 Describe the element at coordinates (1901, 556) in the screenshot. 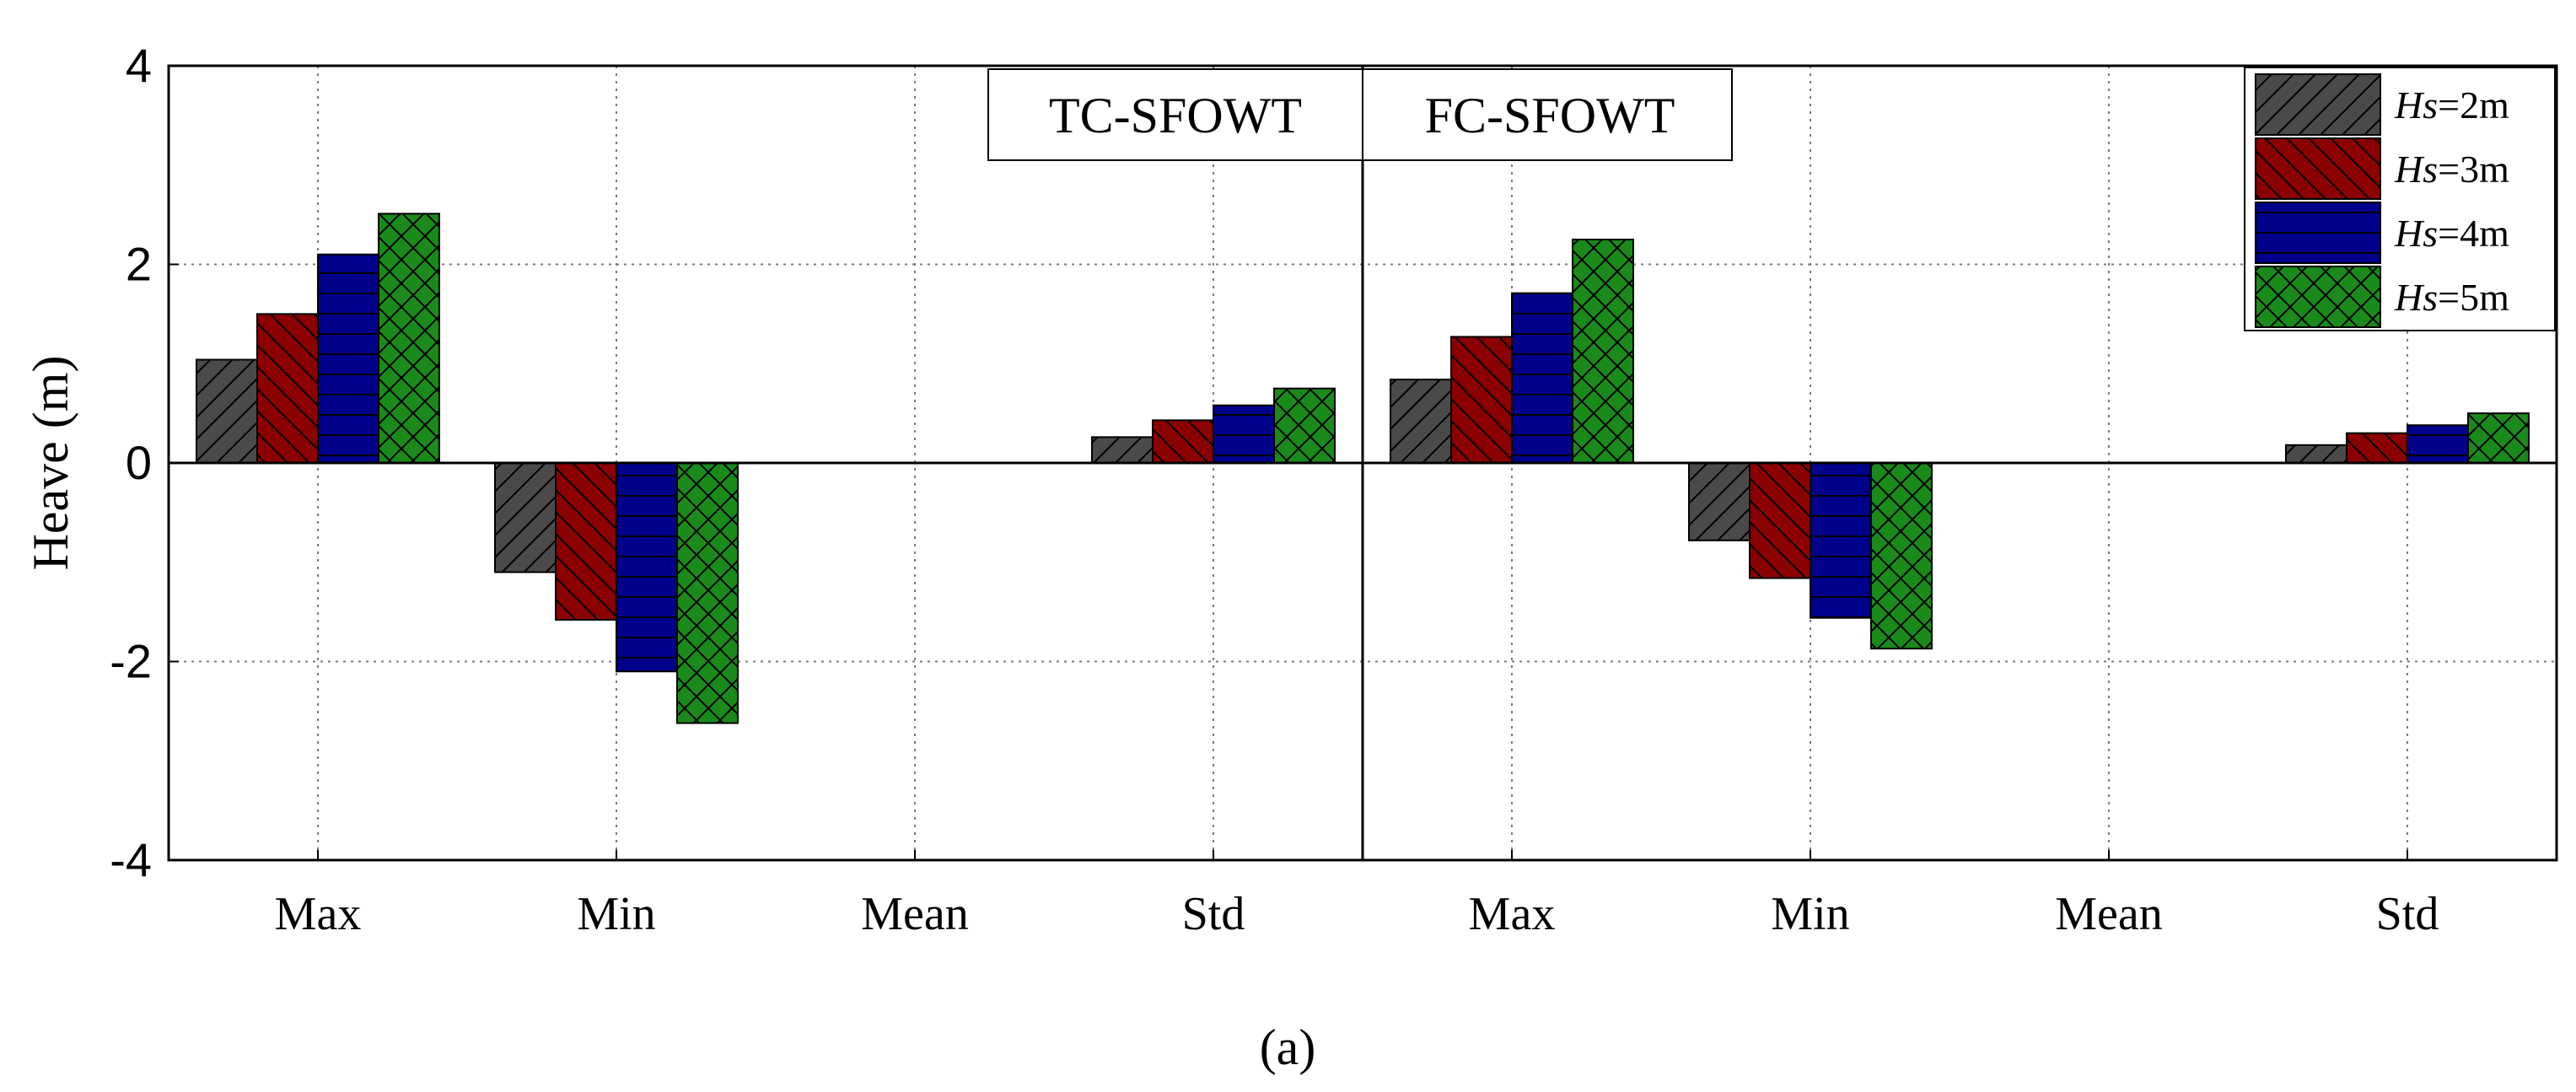

I see `bar-fc-sfowt-min-hs5m` at that location.